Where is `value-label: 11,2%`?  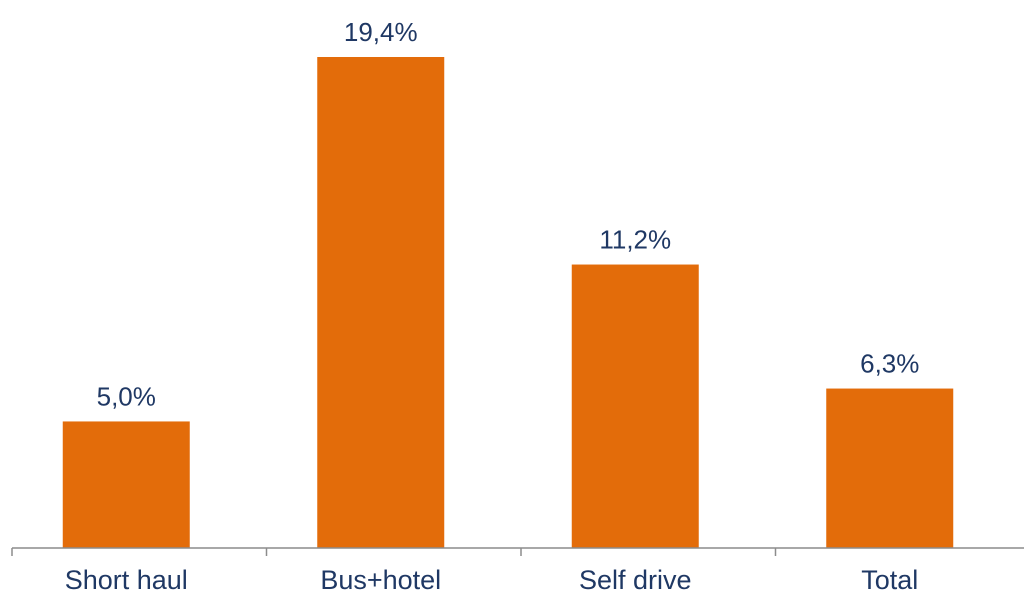 value-label: 11,2% is located at coordinates (635, 240).